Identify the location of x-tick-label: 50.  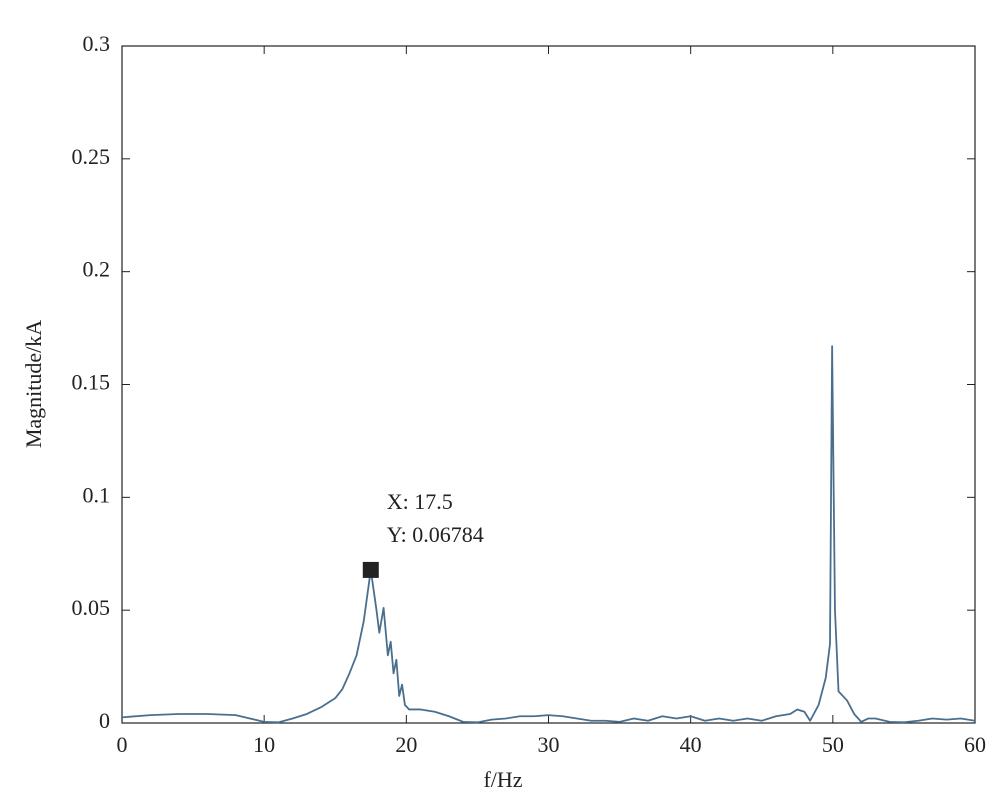
(833, 744).